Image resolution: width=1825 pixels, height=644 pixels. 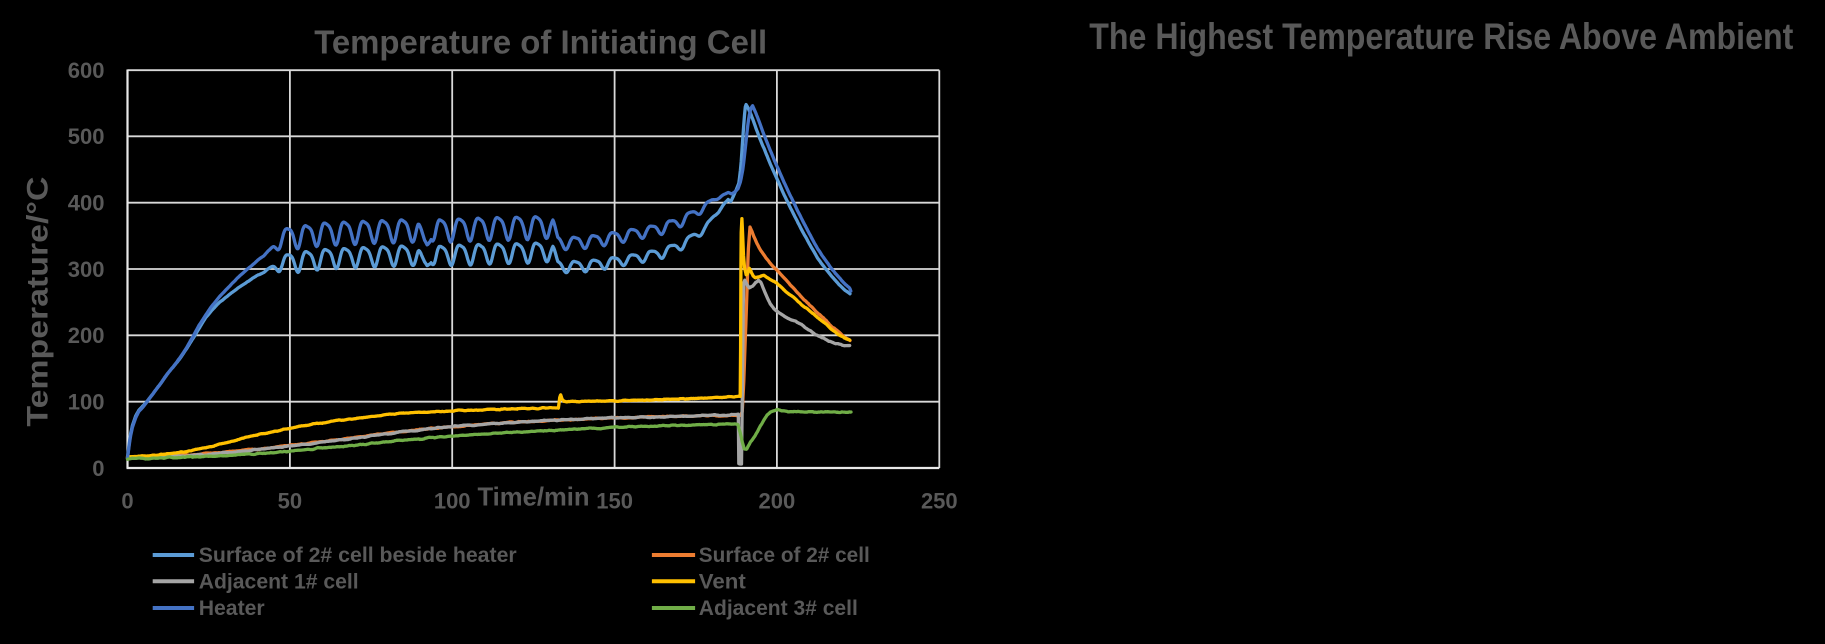 What do you see at coordinates (86, 269) in the screenshot?
I see `svg-text: 300` at bounding box center [86, 269].